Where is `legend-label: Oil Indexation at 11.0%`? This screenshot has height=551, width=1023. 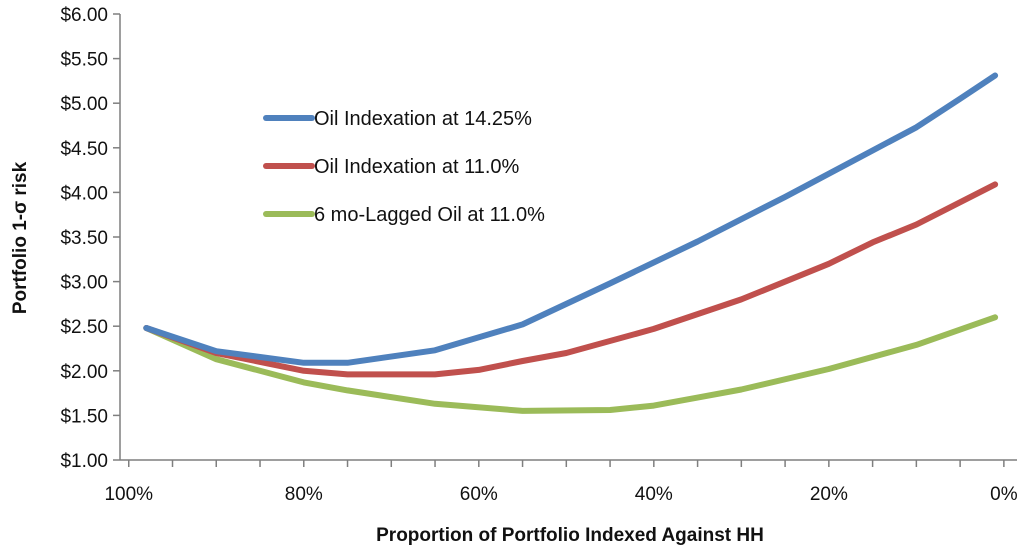 legend-label: Oil Indexation at 11.0% is located at coordinates (417, 167).